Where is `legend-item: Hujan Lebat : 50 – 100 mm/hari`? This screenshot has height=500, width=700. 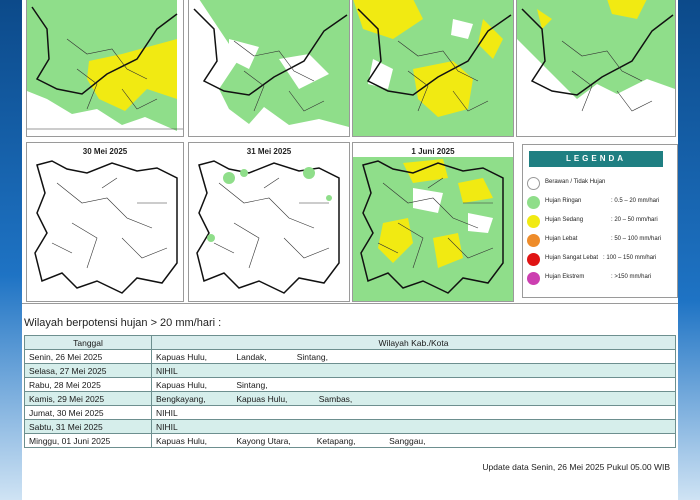 legend-item: Hujan Lebat : 50 – 100 mm/hari is located at coordinates (602, 241).